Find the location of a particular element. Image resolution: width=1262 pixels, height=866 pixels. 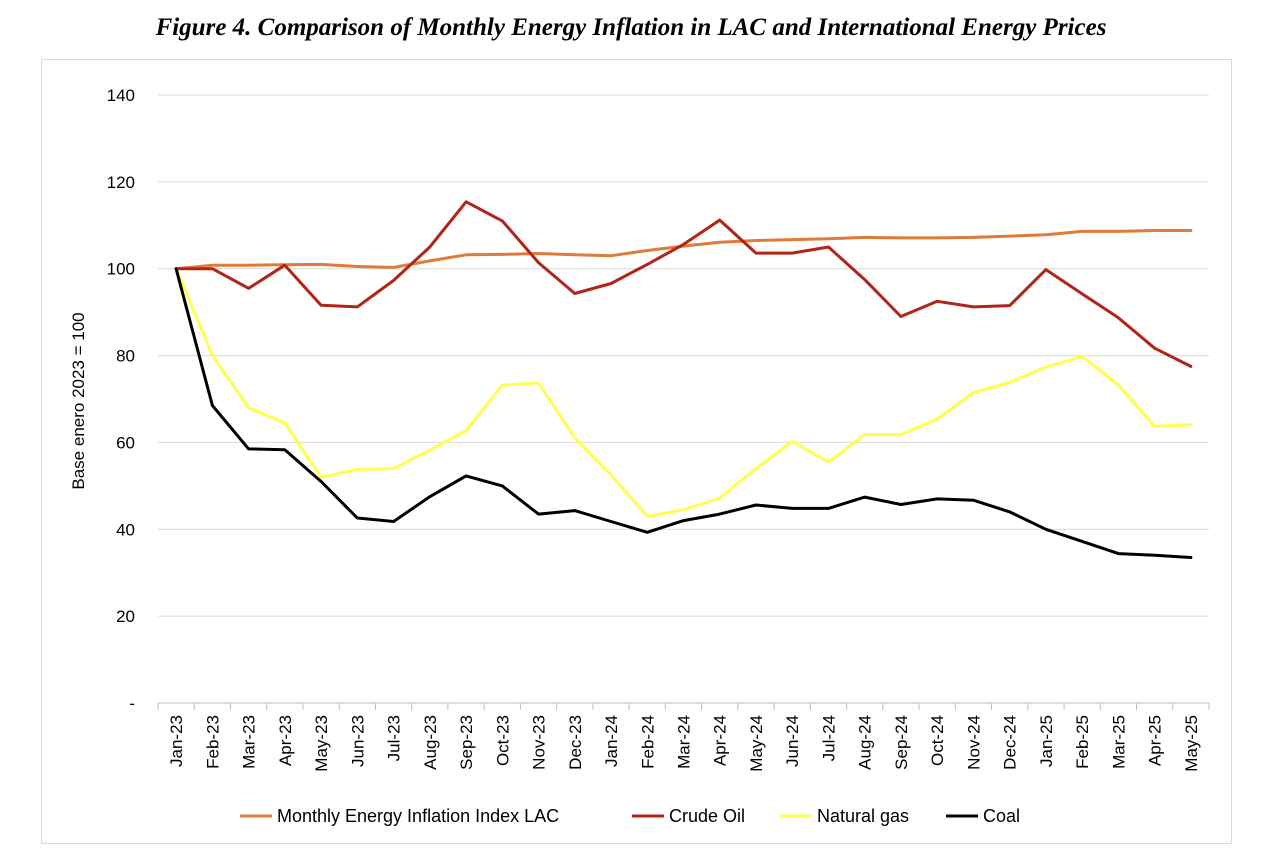

x-tick-label: Nov-23 is located at coordinates (539, 742).